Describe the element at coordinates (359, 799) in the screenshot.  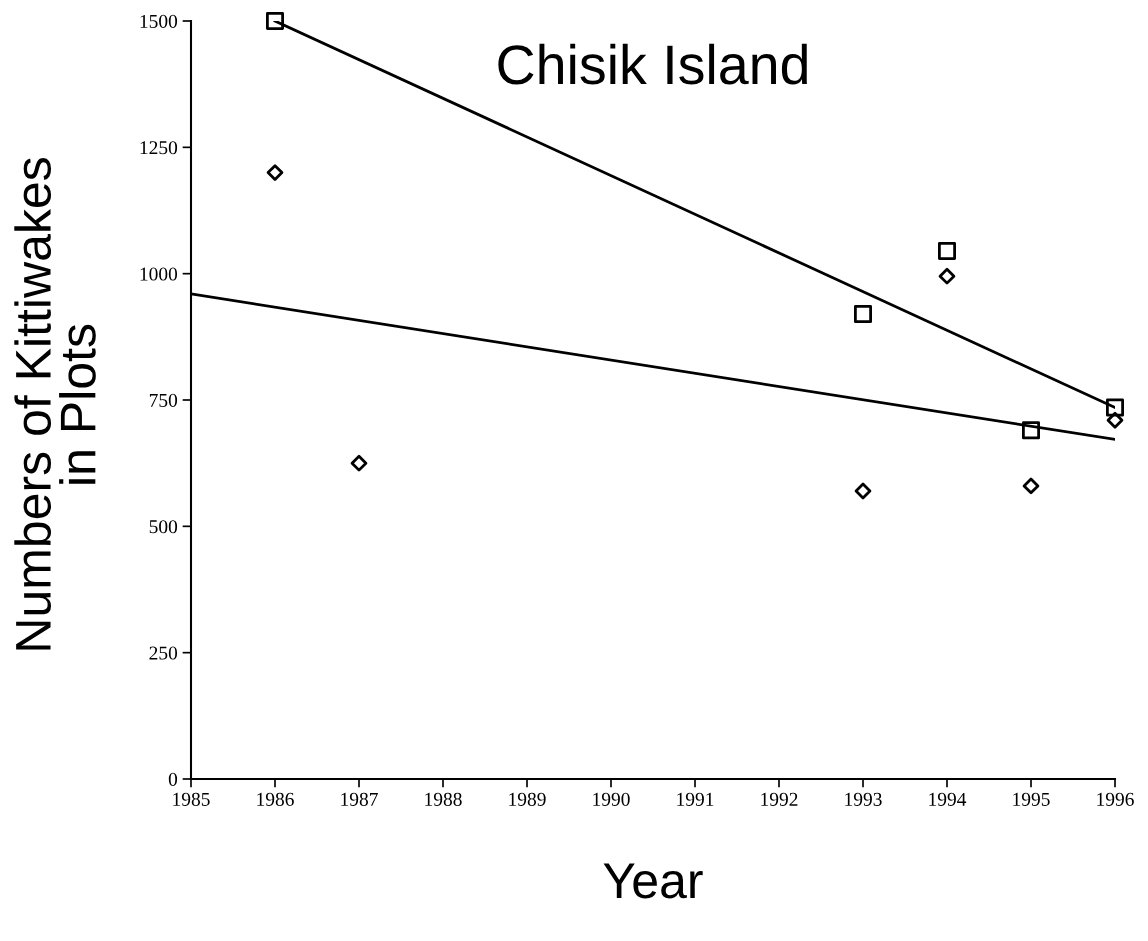
I see `x-tick-label: 1987` at that location.